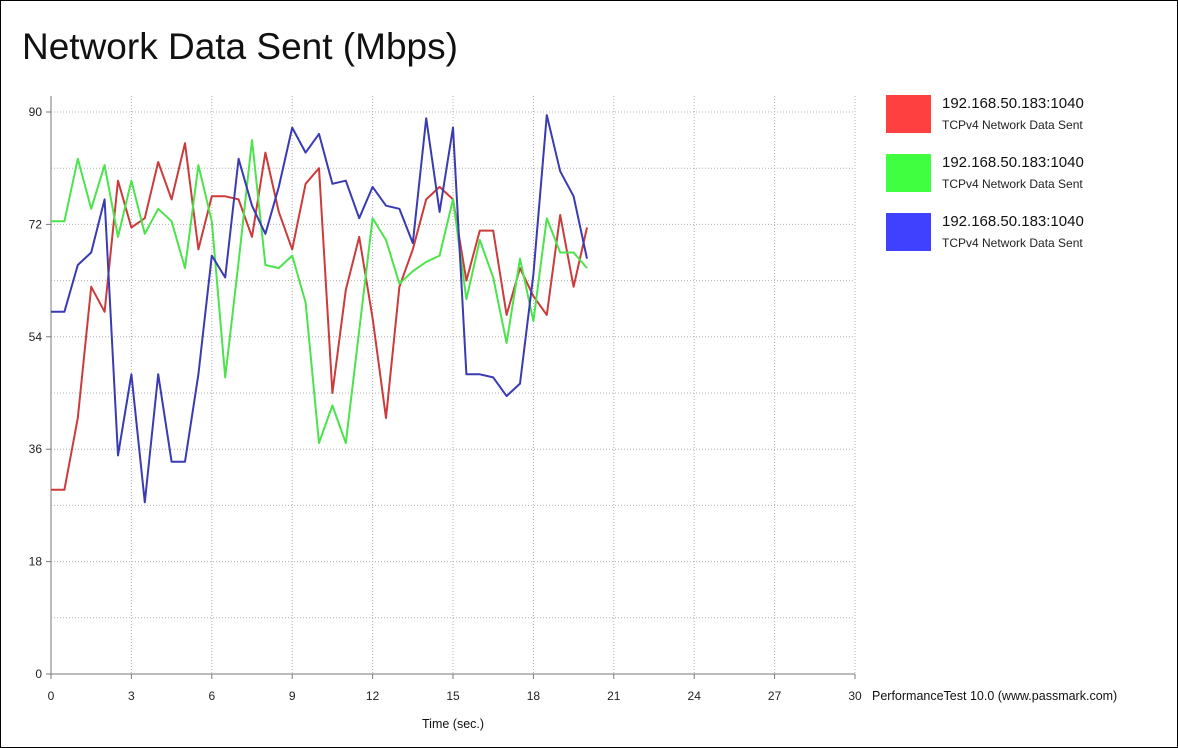  I want to click on legend-swatch-red, so click(908, 114).